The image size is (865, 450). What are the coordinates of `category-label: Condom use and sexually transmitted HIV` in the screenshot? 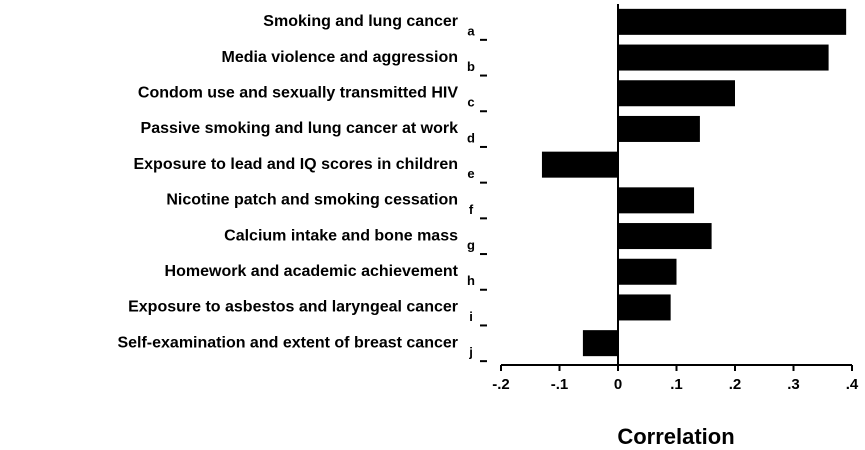 It's located at (298, 92).